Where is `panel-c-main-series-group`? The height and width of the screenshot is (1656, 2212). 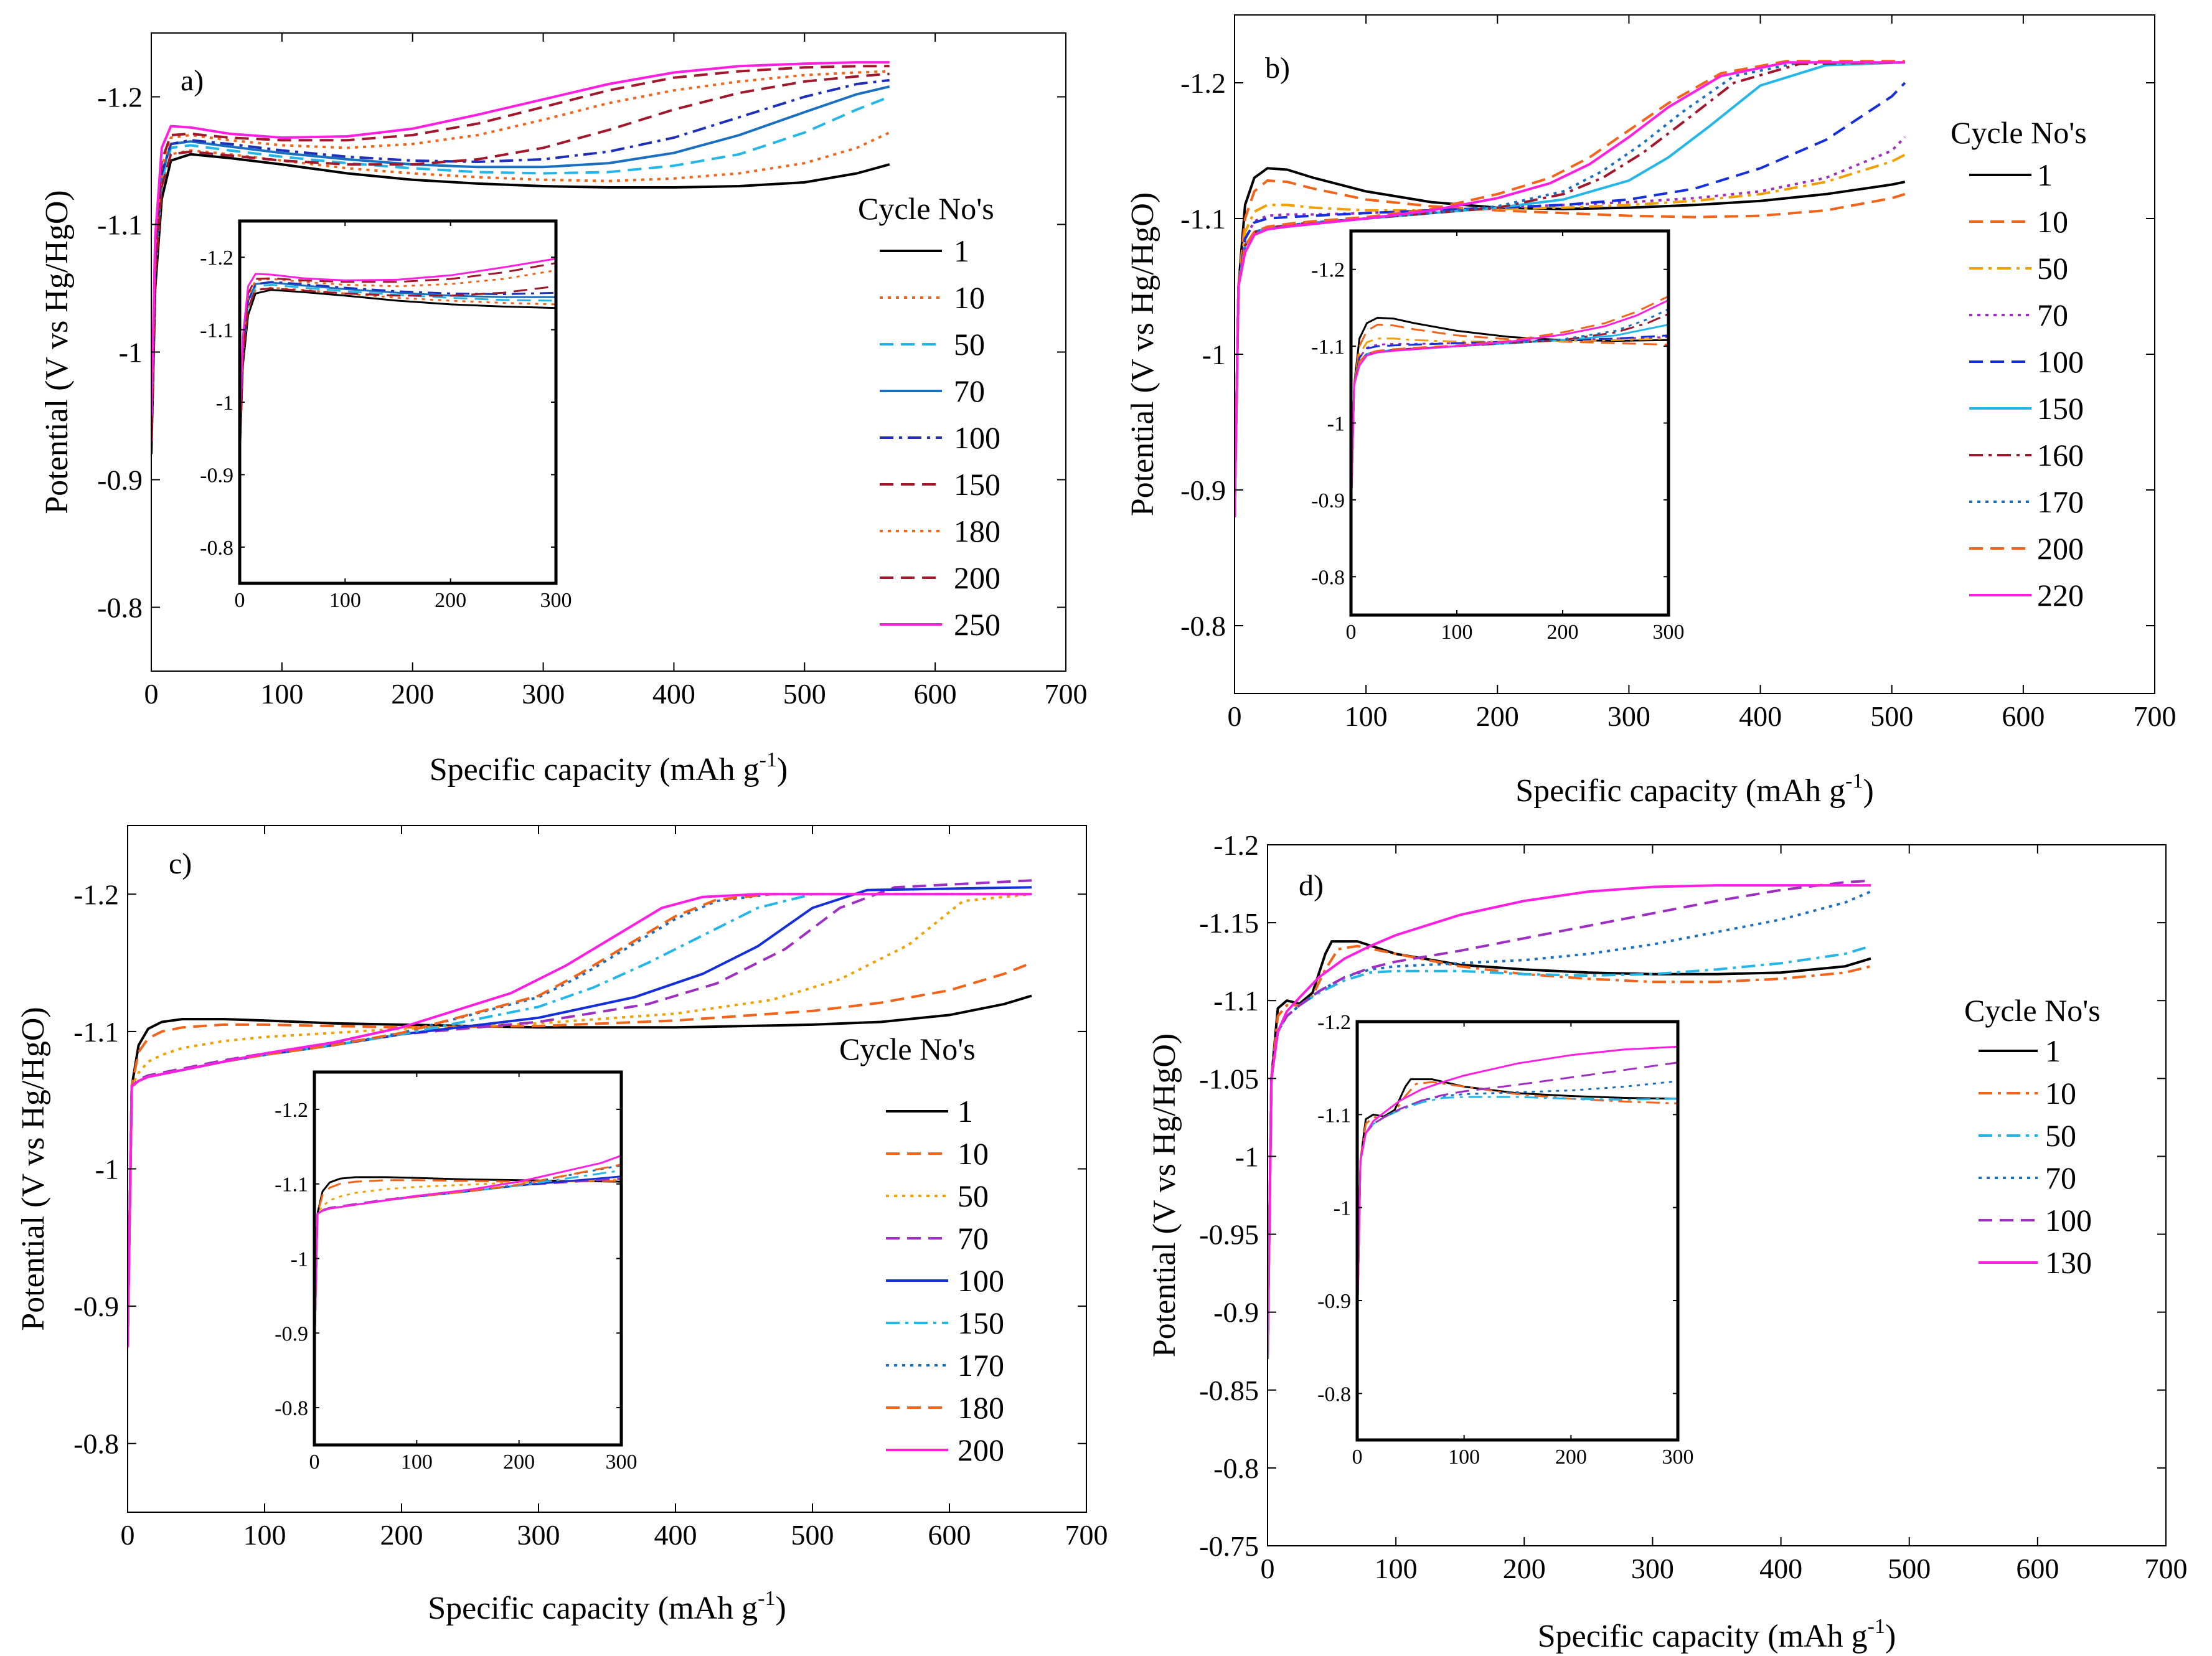
panel-c-main-series-group is located at coordinates (580, 1113).